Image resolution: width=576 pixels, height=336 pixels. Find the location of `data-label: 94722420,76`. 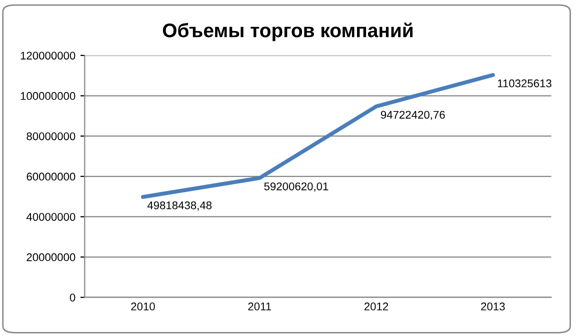

data-label: 94722420,76 is located at coordinates (412, 115).